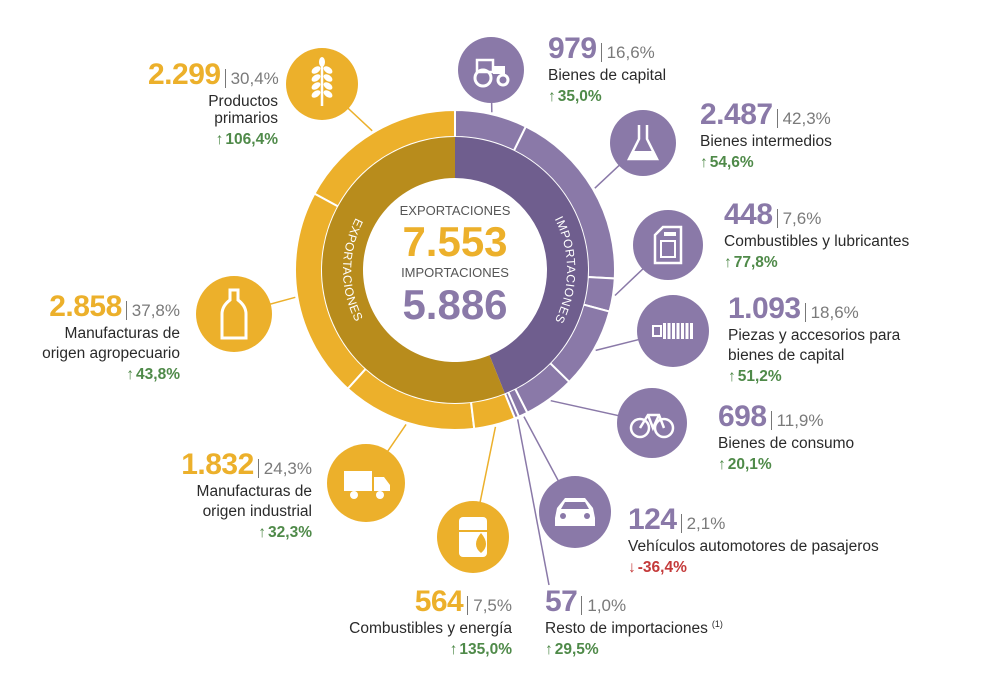 Image resolution: width=1000 pixels, height=680 pixels. What do you see at coordinates (430, 628) in the screenshot?
I see `category-name: Combustibles y energía` at bounding box center [430, 628].